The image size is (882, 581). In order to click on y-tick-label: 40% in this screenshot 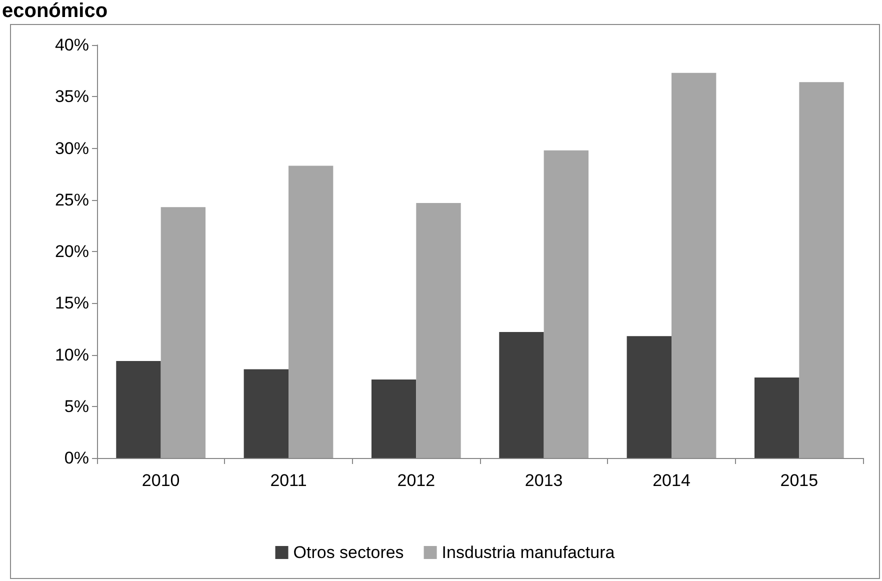, I will do `click(71, 45)`.